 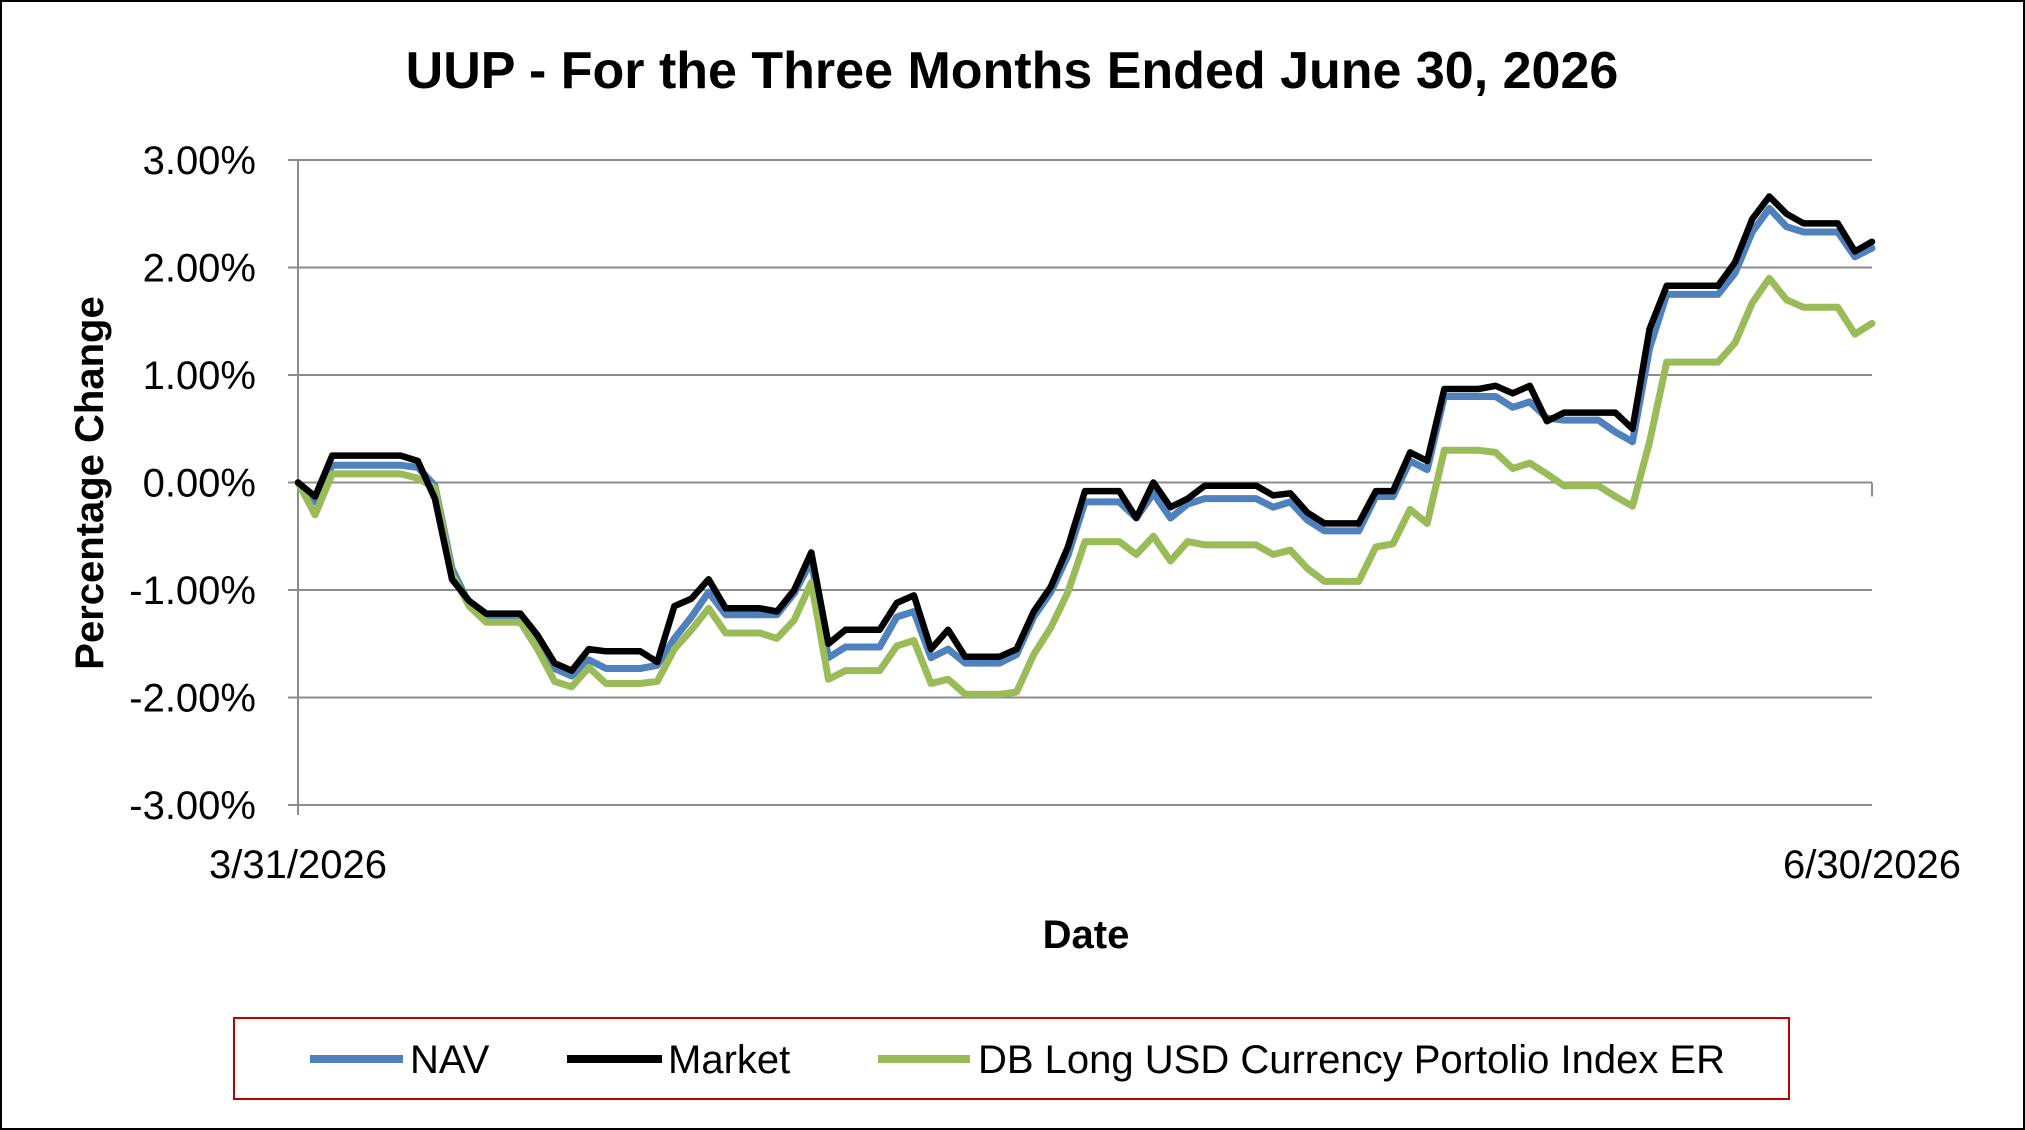 What do you see at coordinates (1351, 1060) in the screenshot?
I see `legend-label-index: DB Long USD Currency Portolio Index ER` at bounding box center [1351, 1060].